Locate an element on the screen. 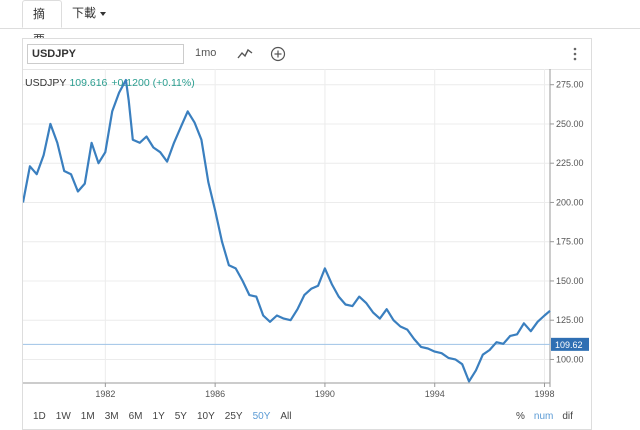  scale-button-num: num is located at coordinates (543, 416).